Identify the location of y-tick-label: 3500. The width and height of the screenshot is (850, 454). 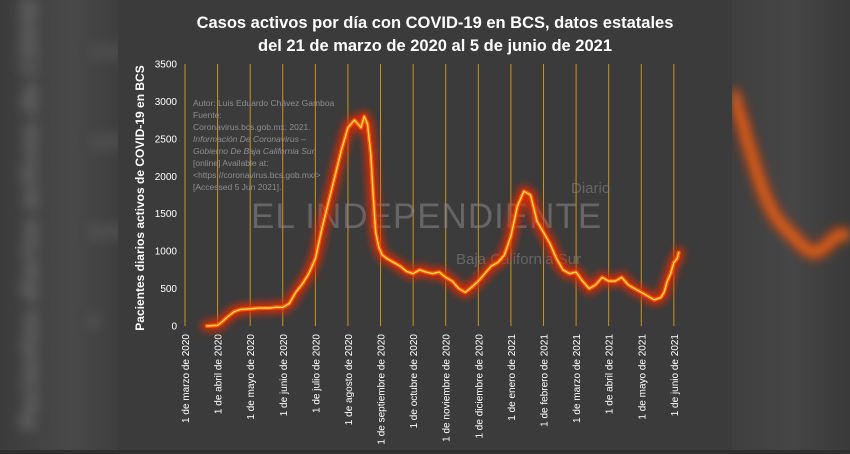
(166, 65).